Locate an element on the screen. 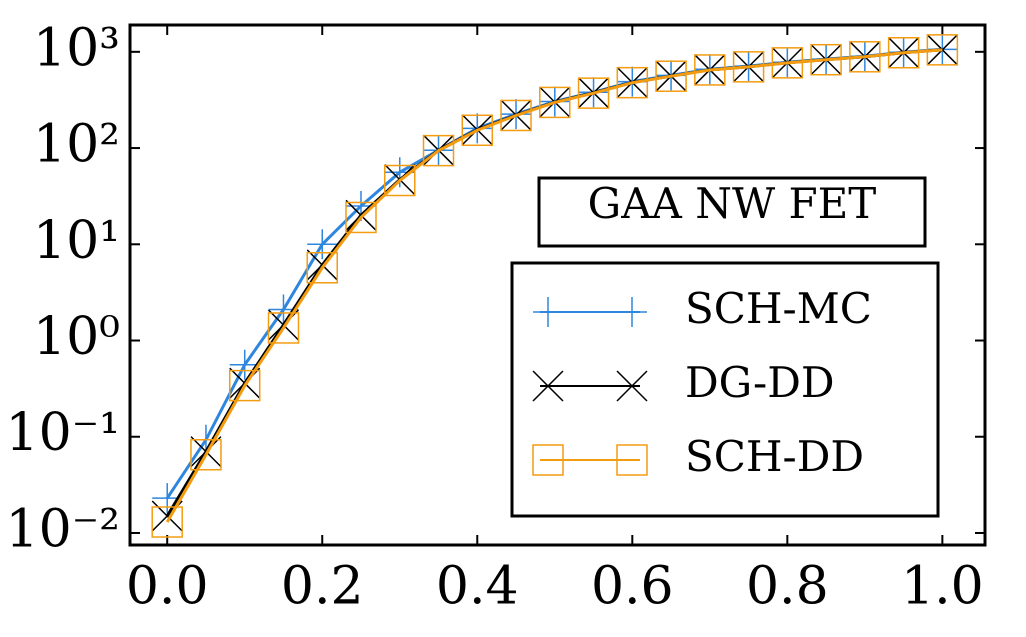  x-tick-label: 0.8 is located at coordinates (787, 587).